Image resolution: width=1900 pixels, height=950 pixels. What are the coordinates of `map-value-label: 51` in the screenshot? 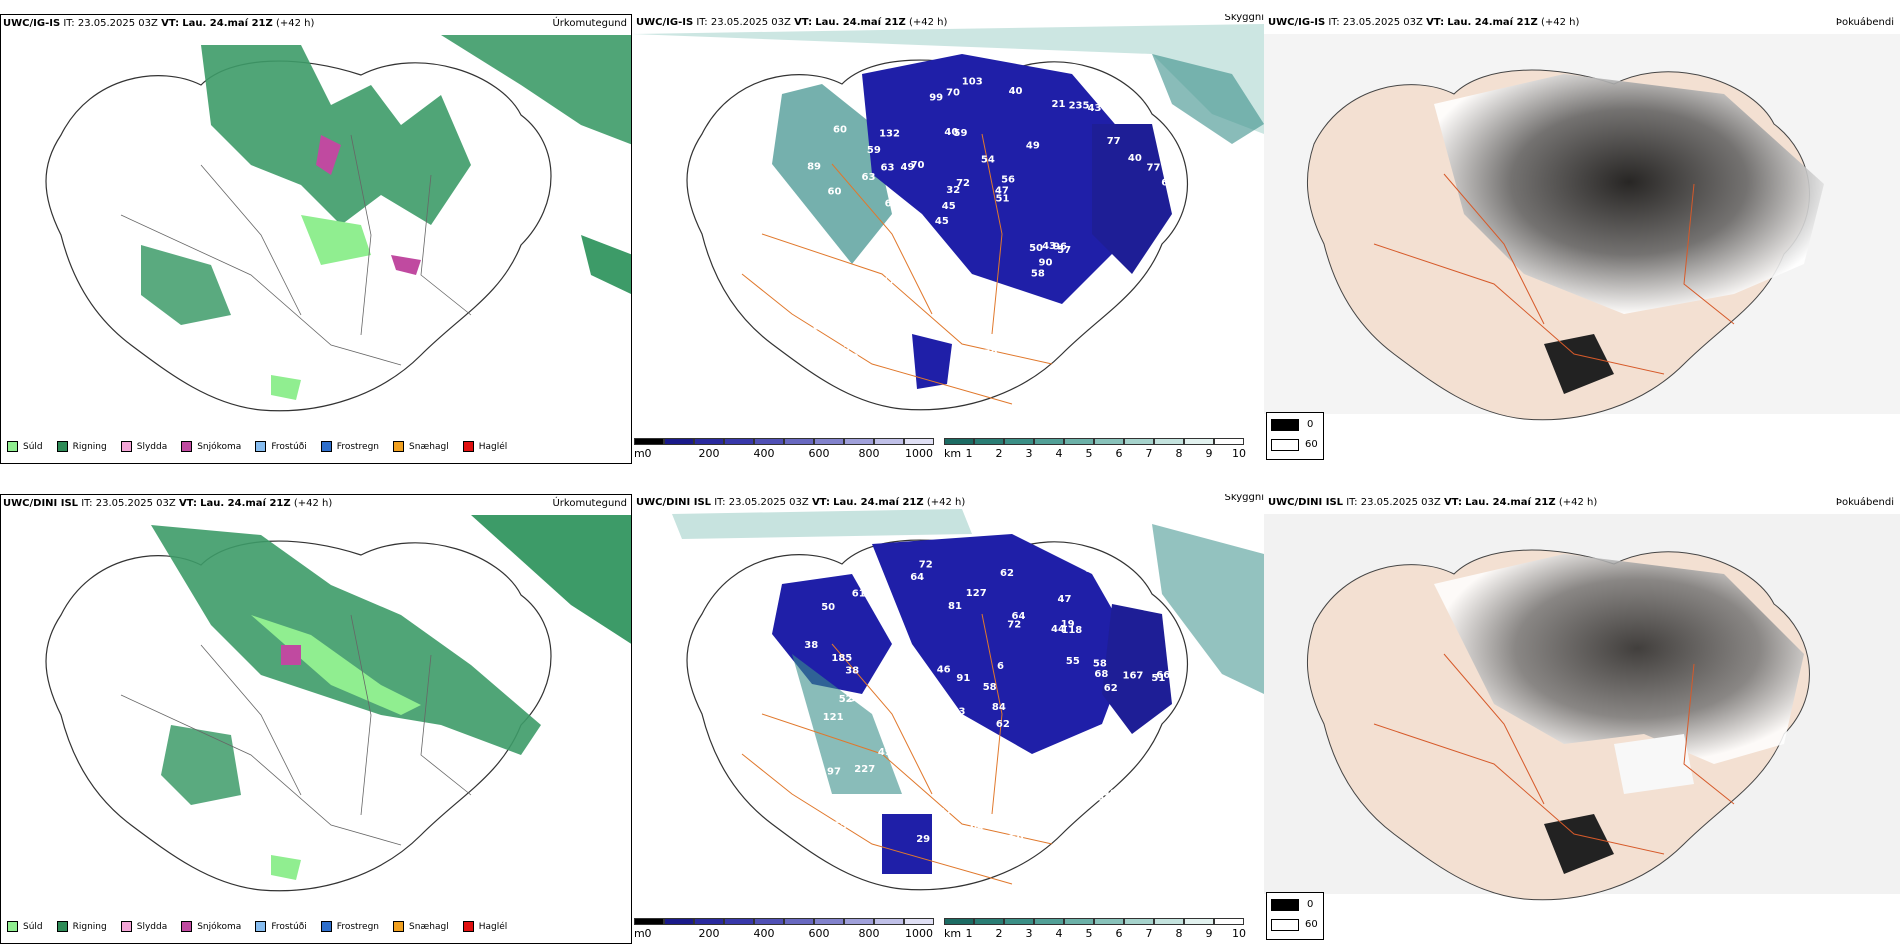 It's located at (1003, 198).